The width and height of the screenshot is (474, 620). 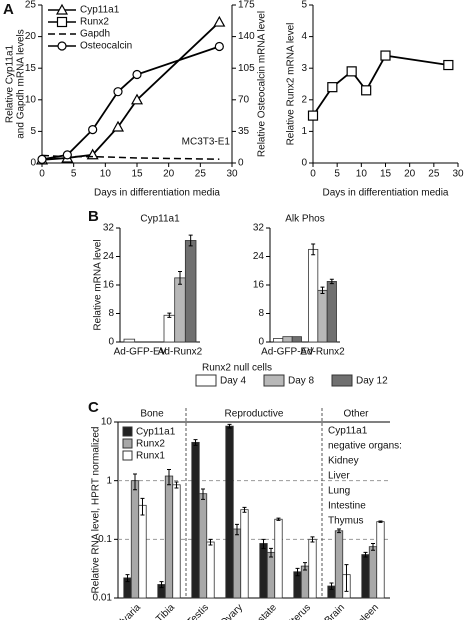 I want to click on y-tick-label: 20, so click(x=31, y=36).